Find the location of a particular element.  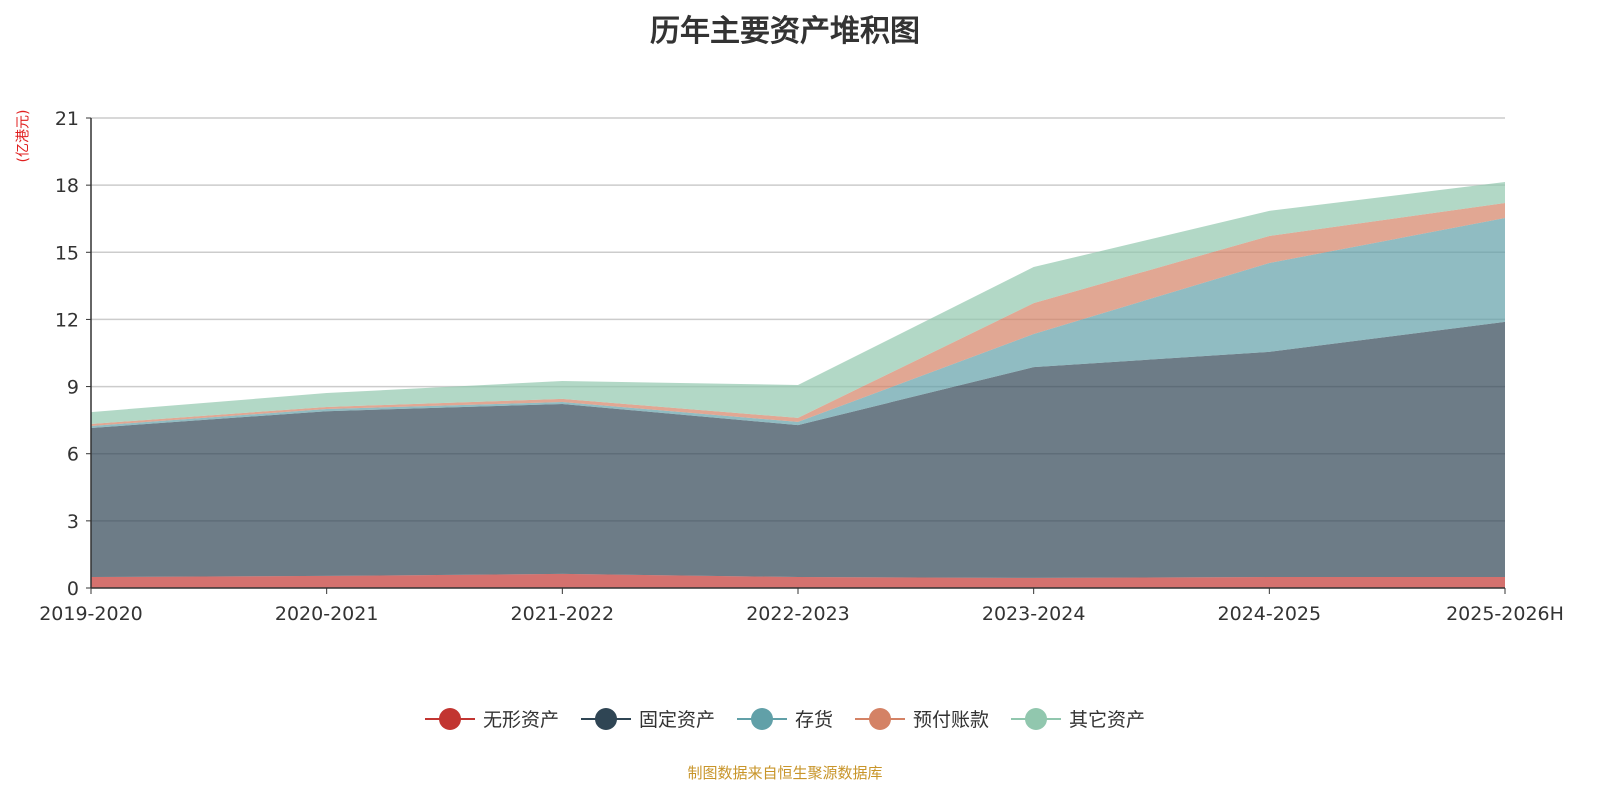

data-source-note: 制图数据来自恒生聚源数据库 is located at coordinates (785, 773).